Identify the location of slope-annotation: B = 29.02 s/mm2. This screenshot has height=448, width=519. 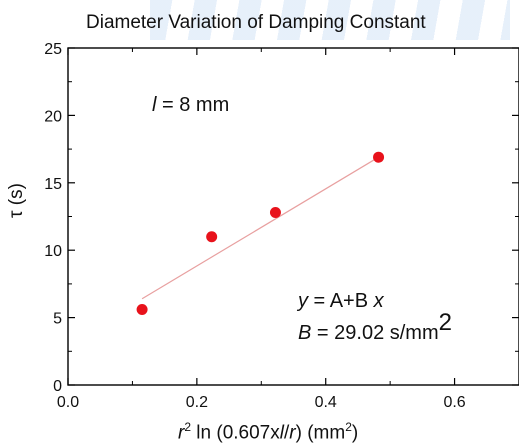
(375, 327).